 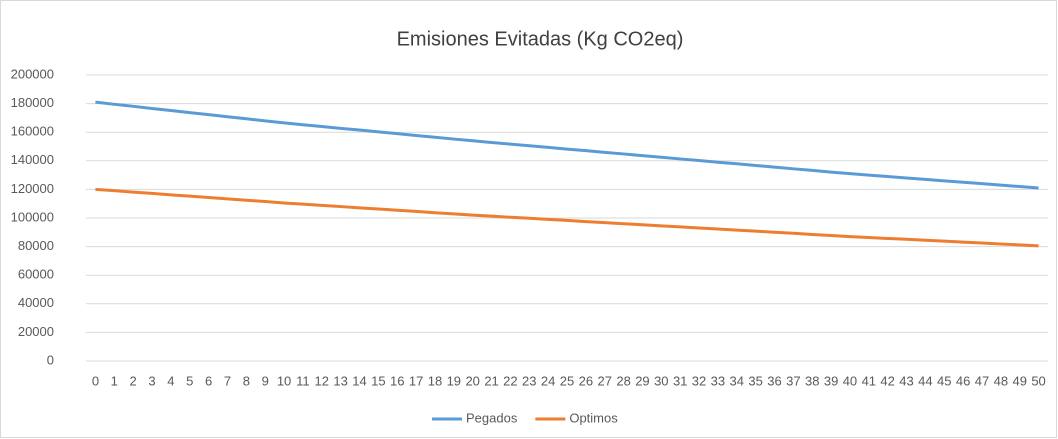 I want to click on x-tick-label: 38, so click(x=812, y=380).